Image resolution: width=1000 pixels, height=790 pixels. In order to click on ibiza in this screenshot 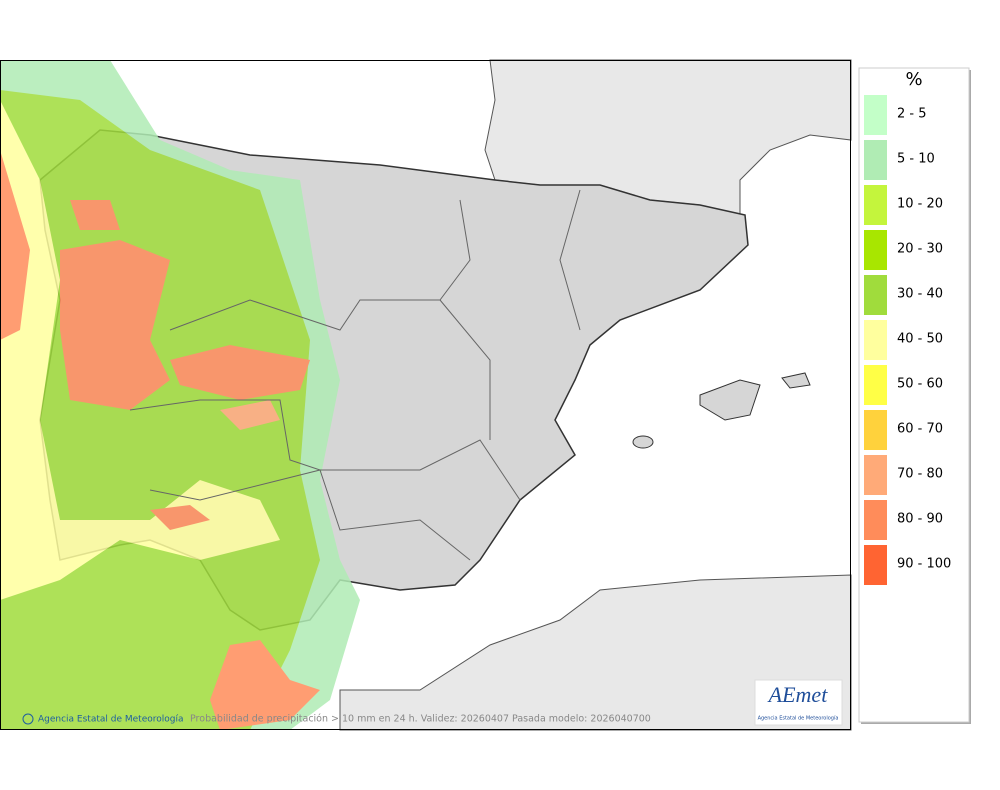, I will do `click(643, 442)`.